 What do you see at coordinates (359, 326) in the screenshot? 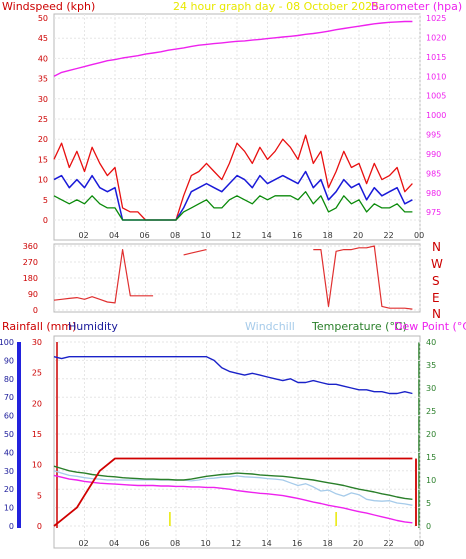
I see `temperature-label: Temperature (°C)` at bounding box center [359, 326].